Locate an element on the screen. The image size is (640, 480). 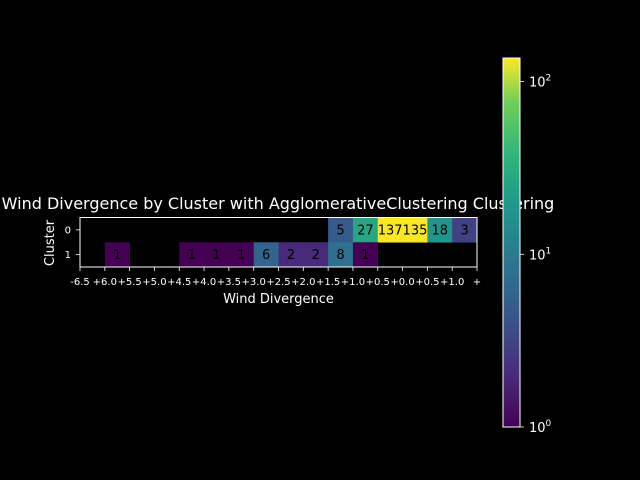
cell-value-label: 5 is located at coordinates (340, 230).